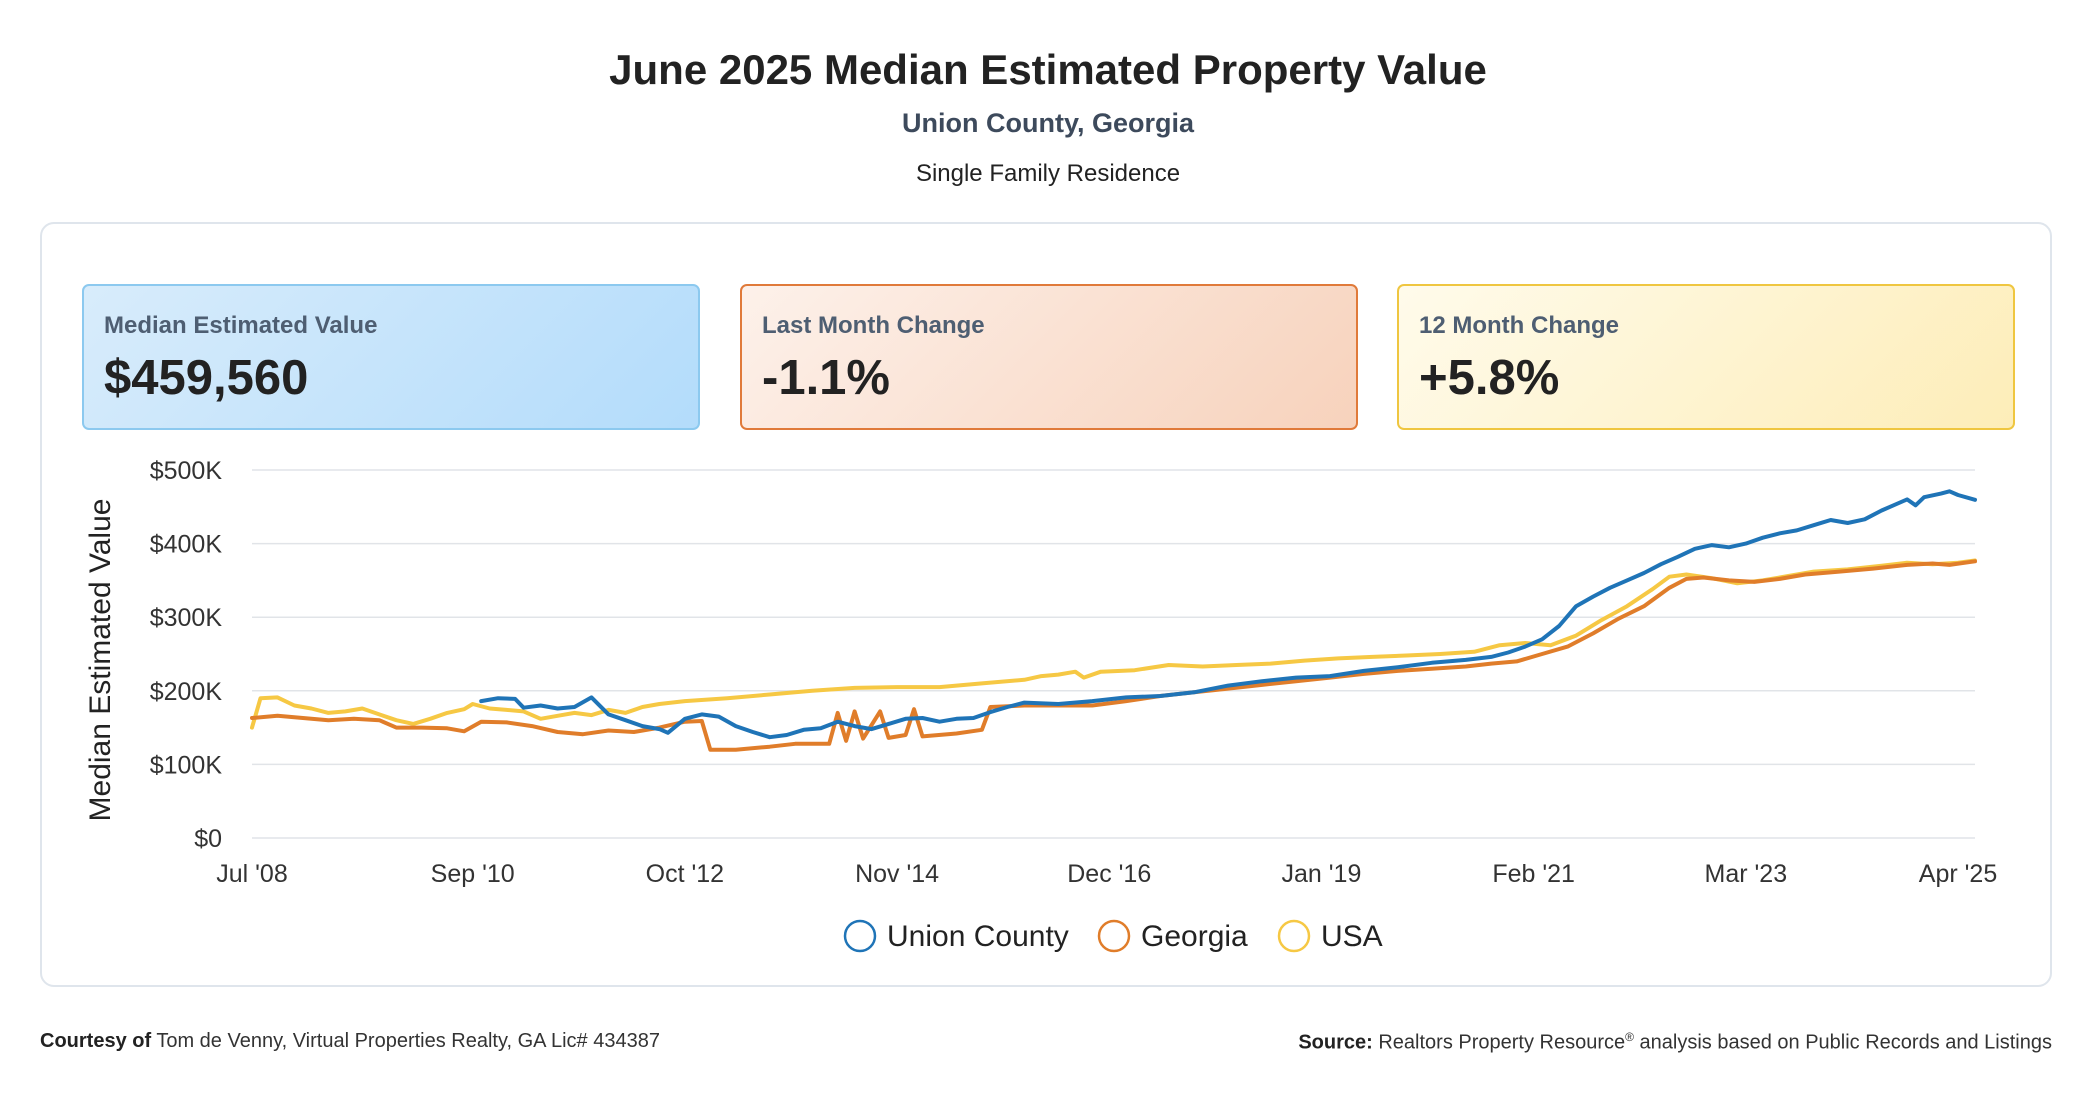  Describe the element at coordinates (208, 839) in the screenshot. I see `y-tick-label: $0` at that location.